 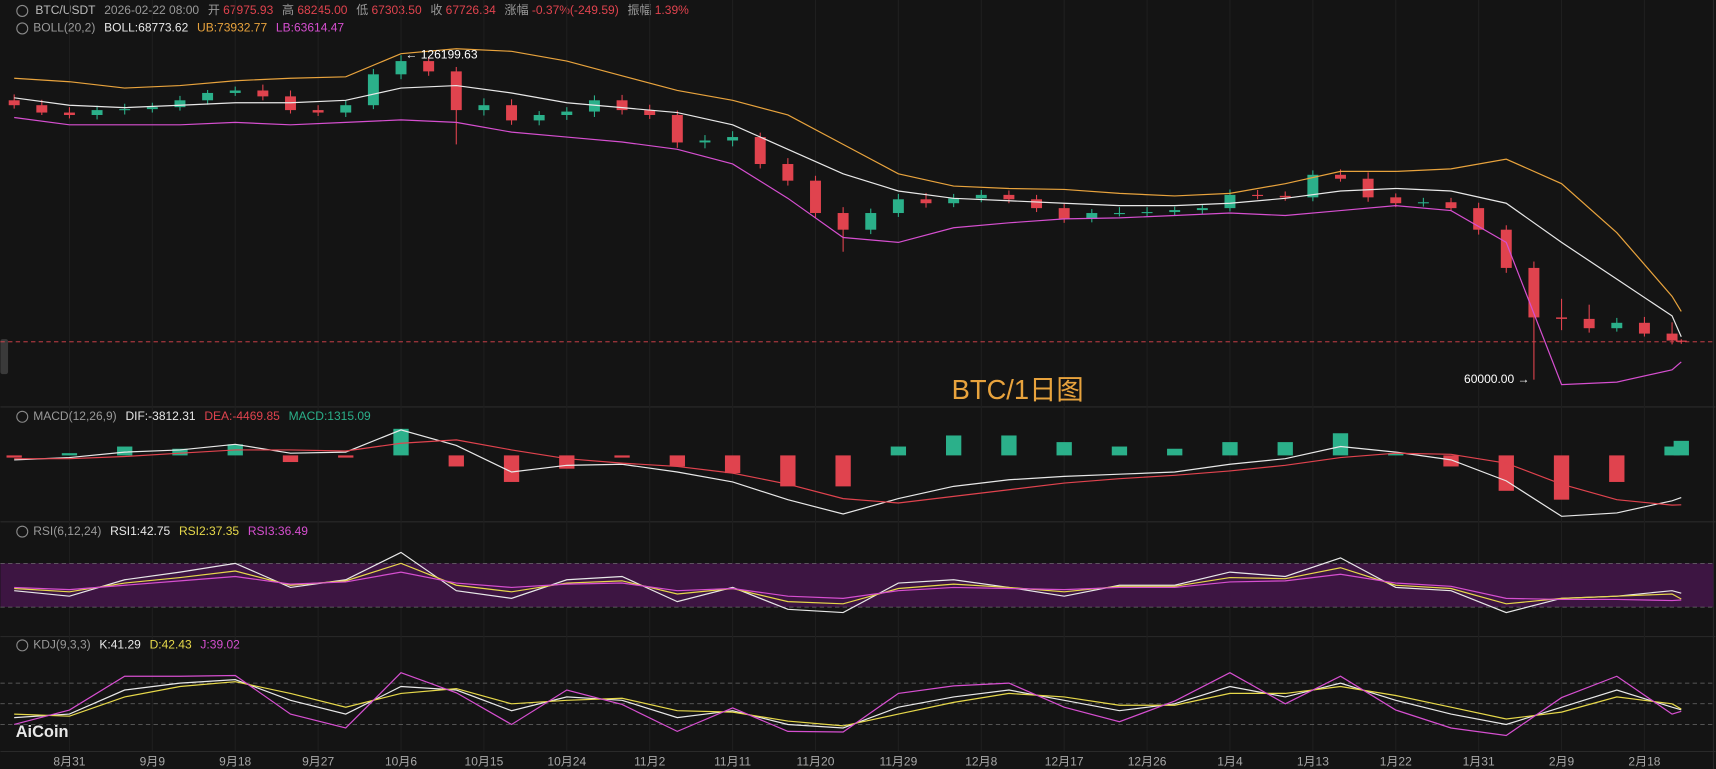 What do you see at coordinates (1230, 762) in the screenshot?
I see `x-tick-label: 1月4` at bounding box center [1230, 762].